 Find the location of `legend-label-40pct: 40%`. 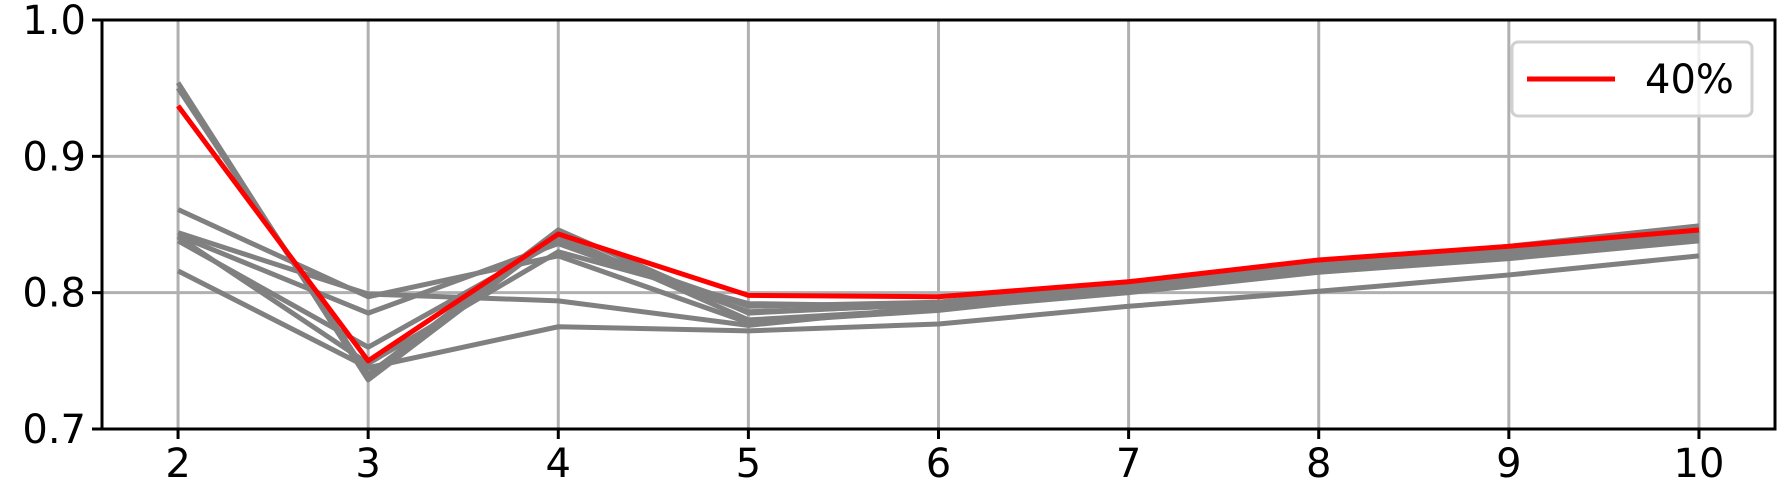

legend-label-40pct: 40% is located at coordinates (1689, 80).